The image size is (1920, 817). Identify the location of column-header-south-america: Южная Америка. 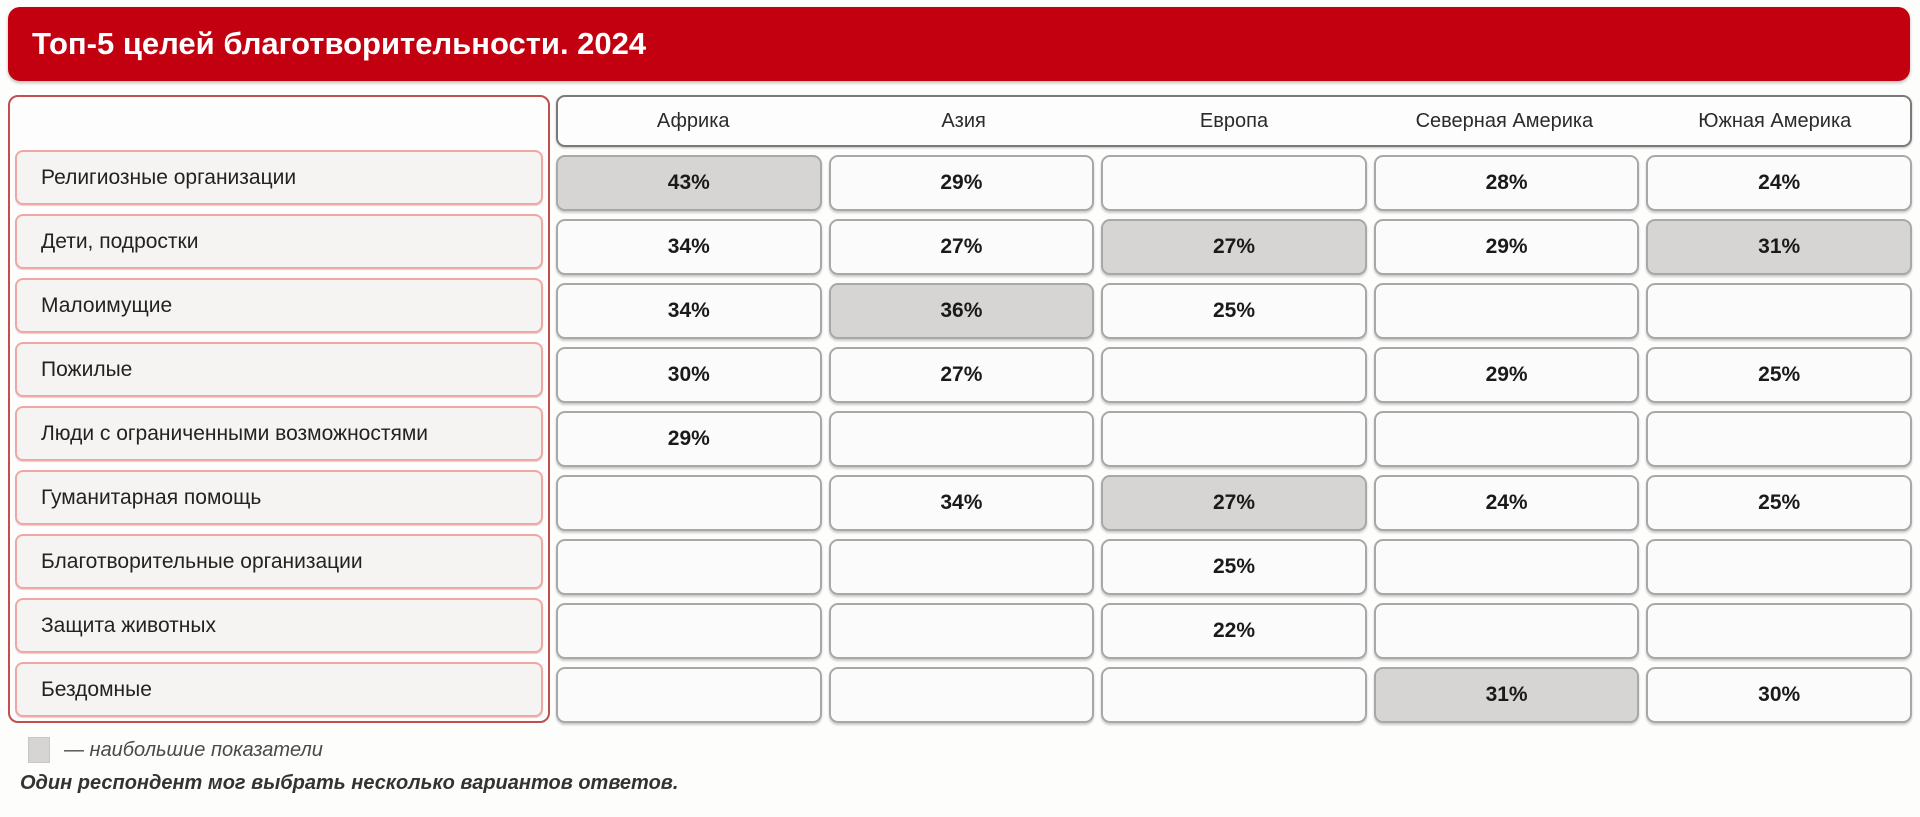
(1775, 120).